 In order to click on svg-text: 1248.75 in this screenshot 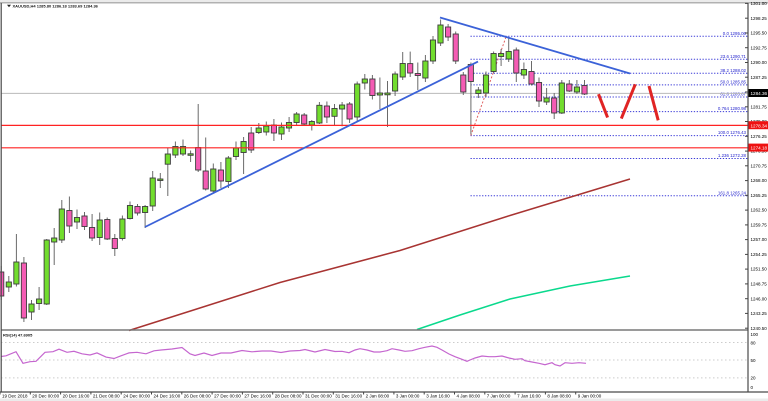, I will do `click(759, 284)`.